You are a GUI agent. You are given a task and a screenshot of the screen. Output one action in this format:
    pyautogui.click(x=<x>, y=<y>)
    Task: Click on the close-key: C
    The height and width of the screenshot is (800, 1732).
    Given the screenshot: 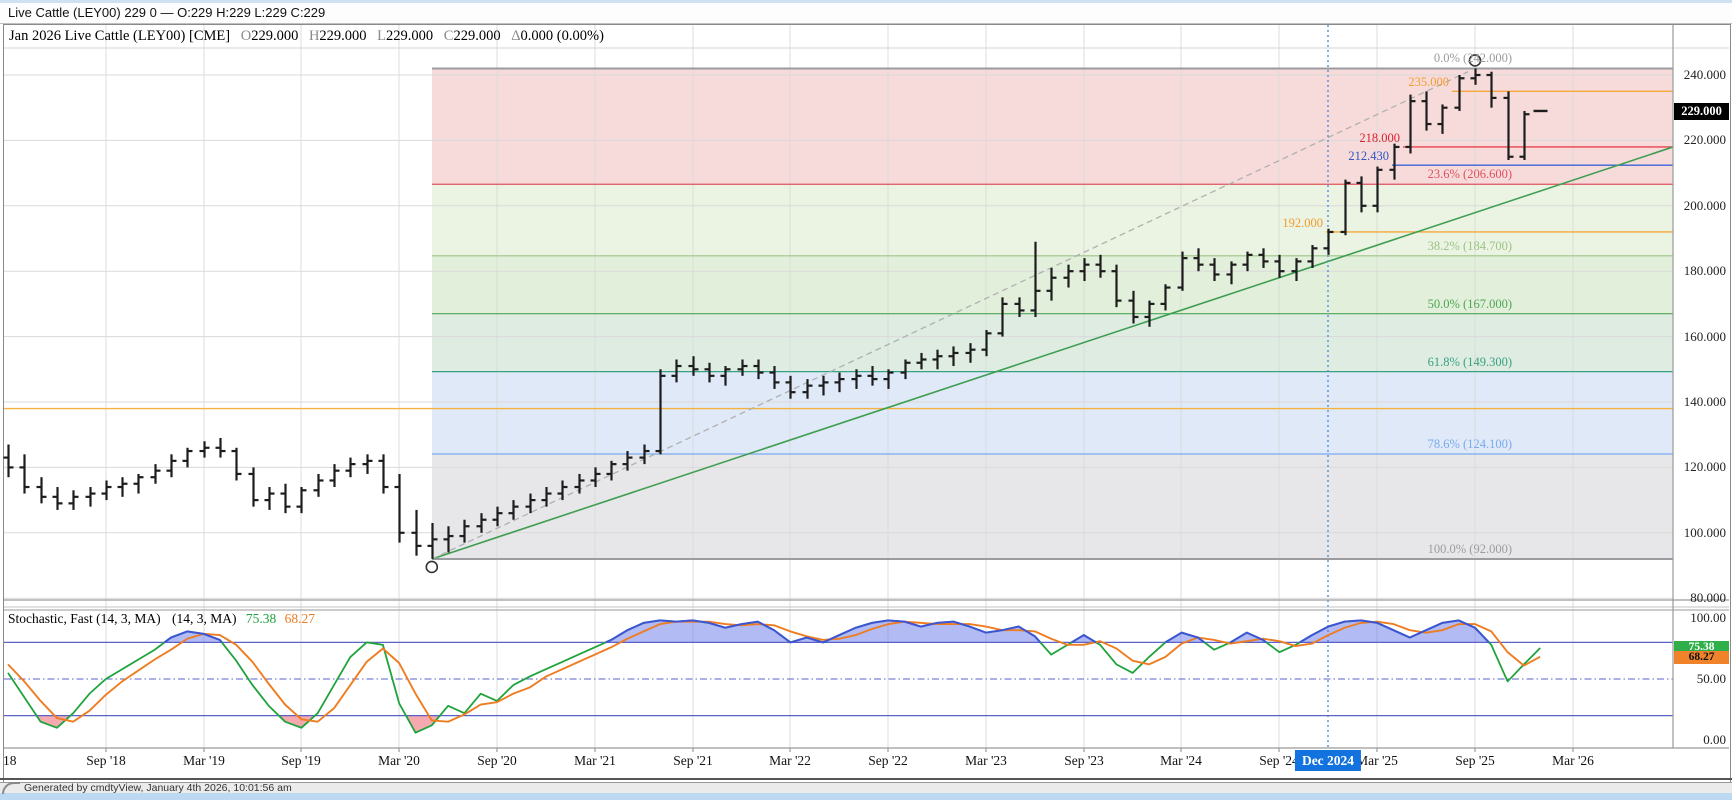 What is the action you would take?
    pyautogui.click(x=448, y=36)
    